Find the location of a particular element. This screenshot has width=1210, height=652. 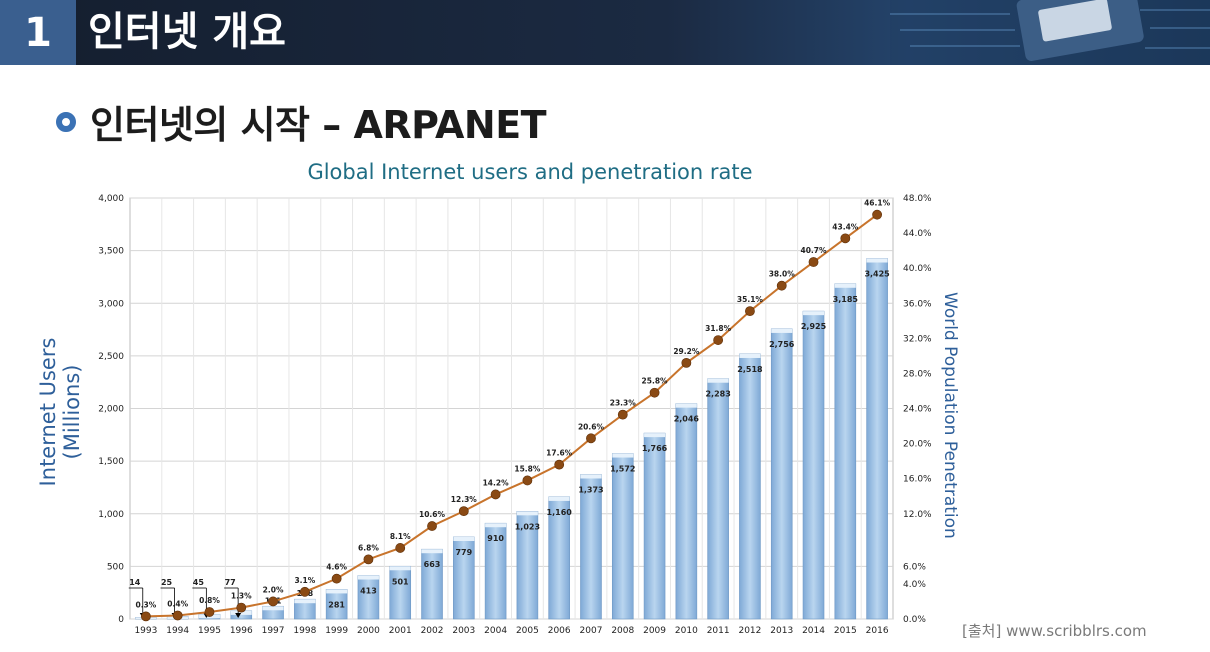

x-tick-label: 2011 is located at coordinates (718, 631).